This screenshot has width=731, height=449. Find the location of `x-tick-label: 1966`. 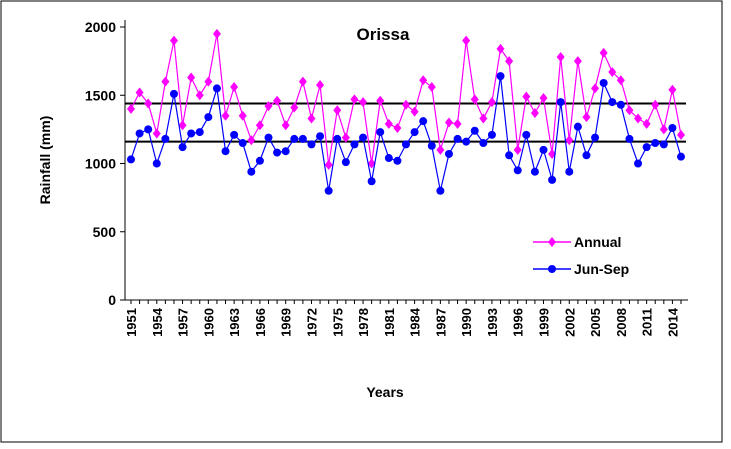

x-tick-label: 1966 is located at coordinates (260, 322).